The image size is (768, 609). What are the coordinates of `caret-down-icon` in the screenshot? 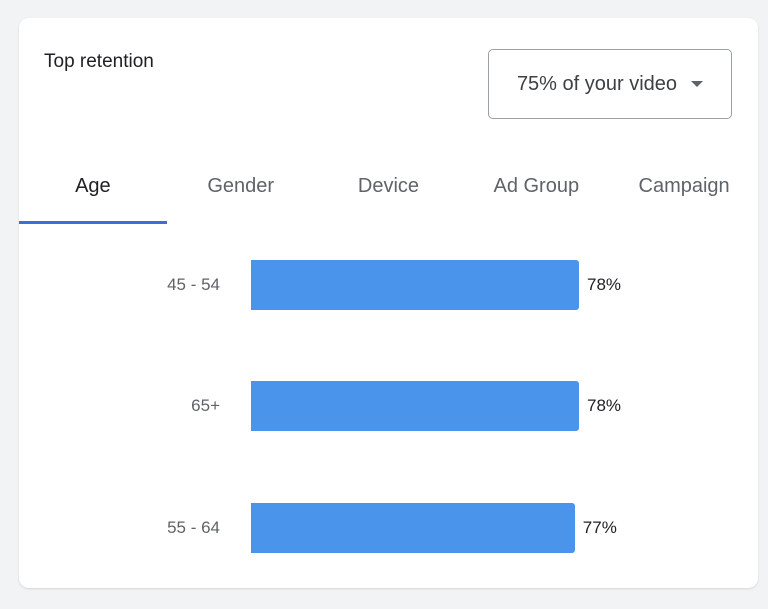 It's located at (697, 84).